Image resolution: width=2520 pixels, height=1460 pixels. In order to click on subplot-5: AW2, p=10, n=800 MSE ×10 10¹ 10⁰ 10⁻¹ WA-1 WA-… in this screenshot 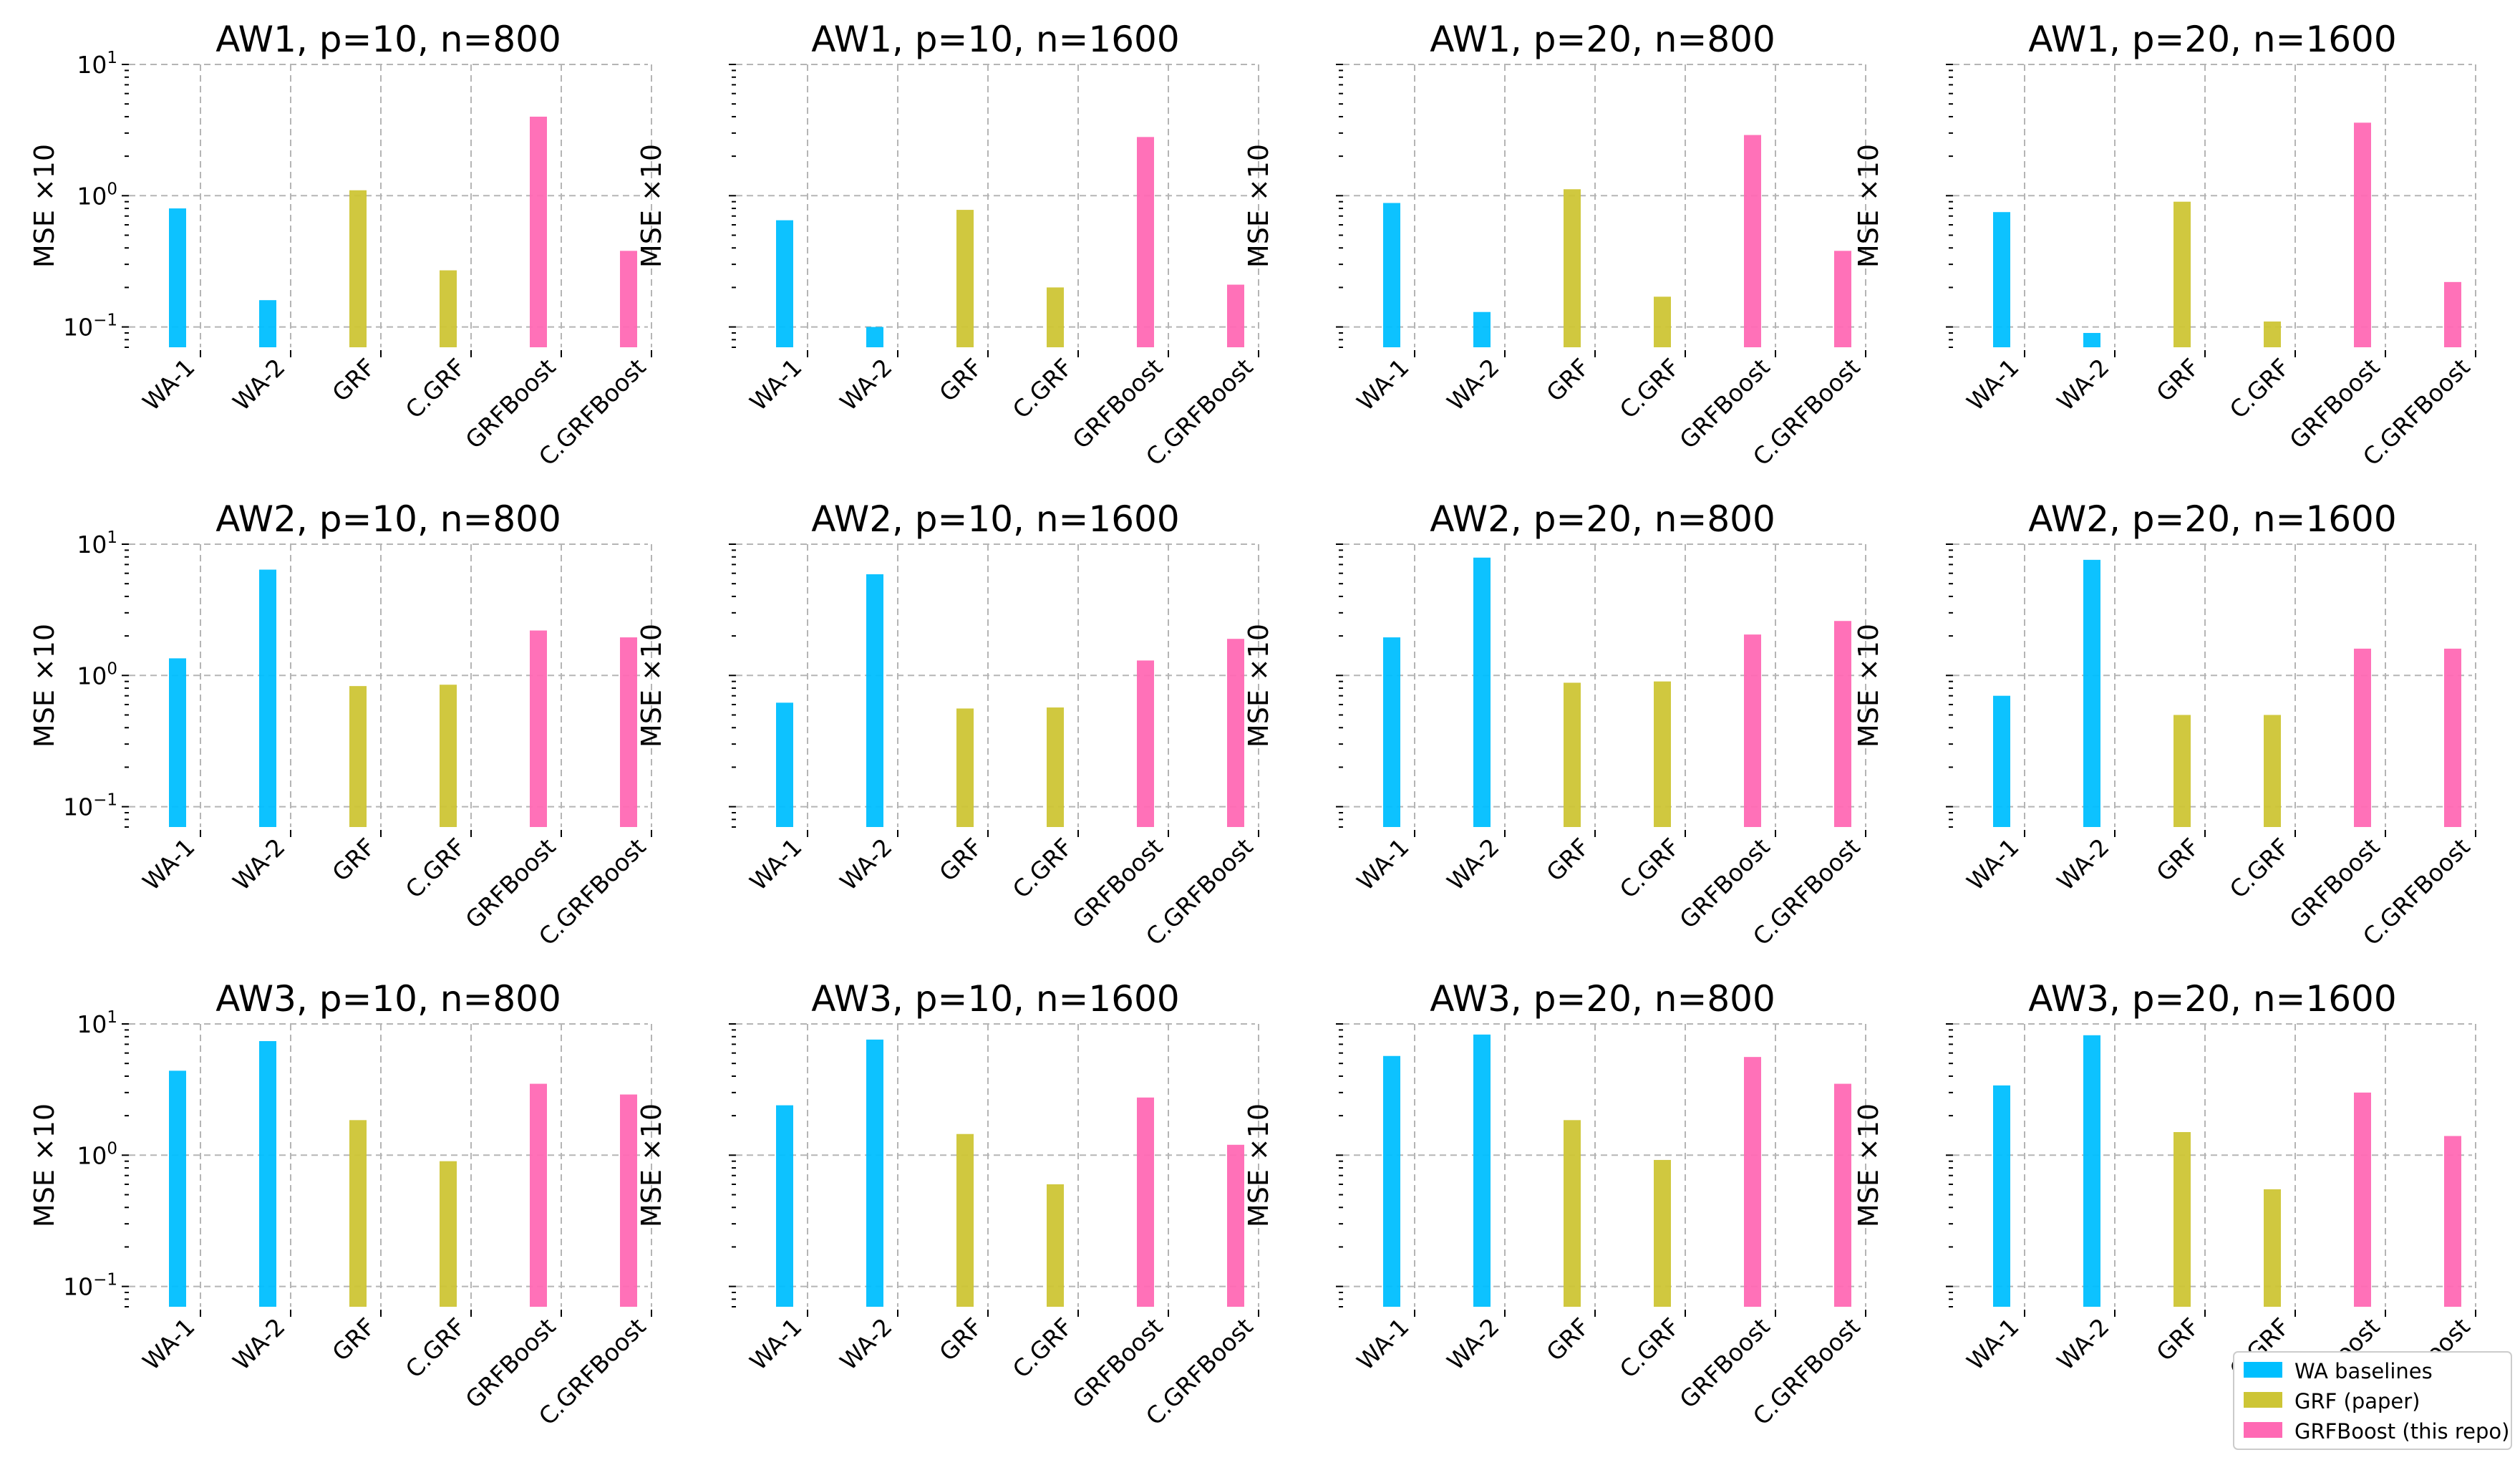, I will do `click(340, 724)`.